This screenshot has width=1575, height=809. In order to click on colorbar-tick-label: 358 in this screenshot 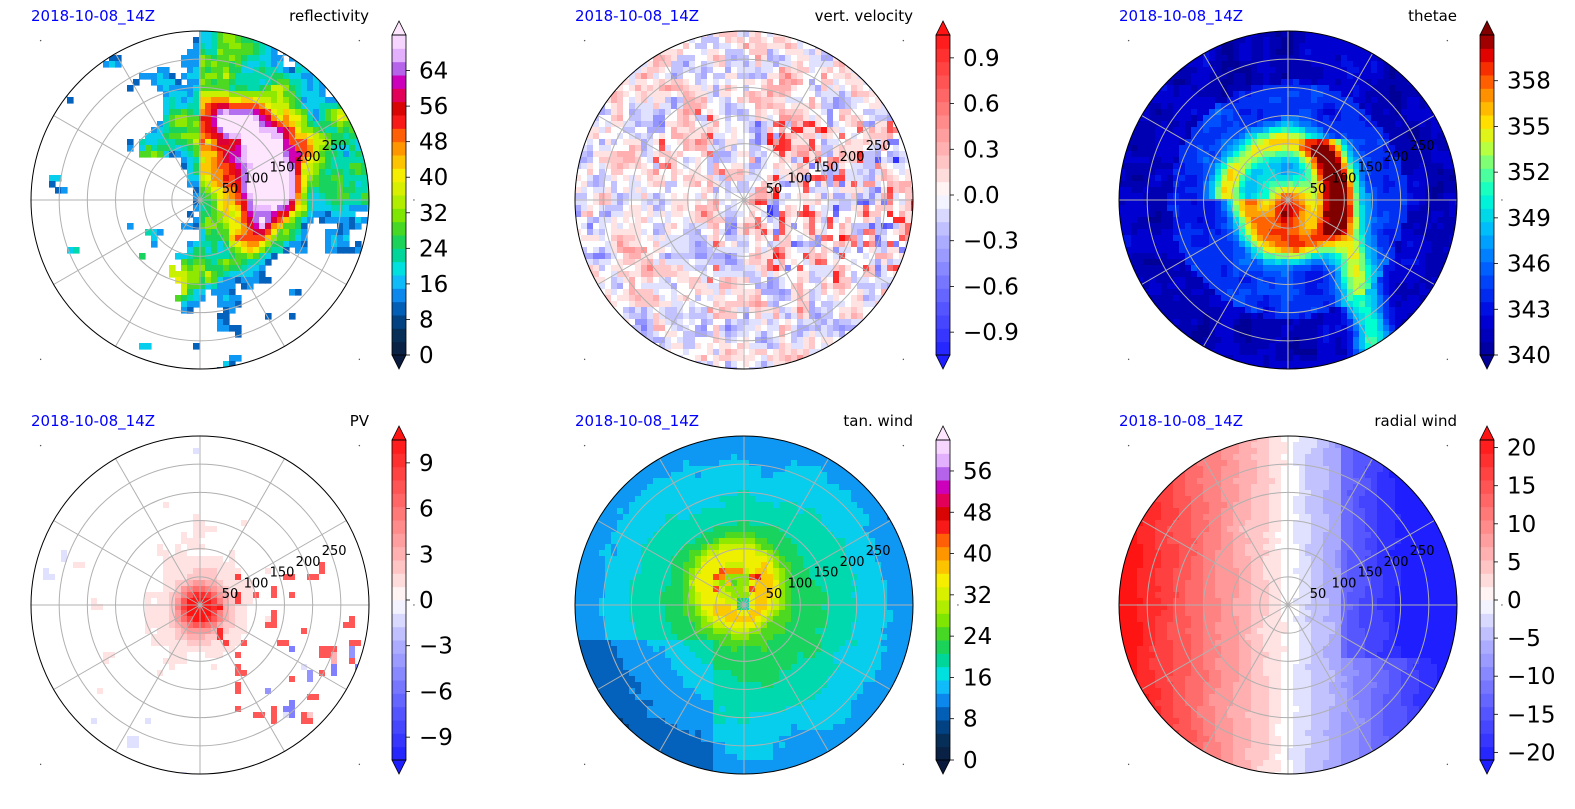, I will do `click(1529, 82)`.